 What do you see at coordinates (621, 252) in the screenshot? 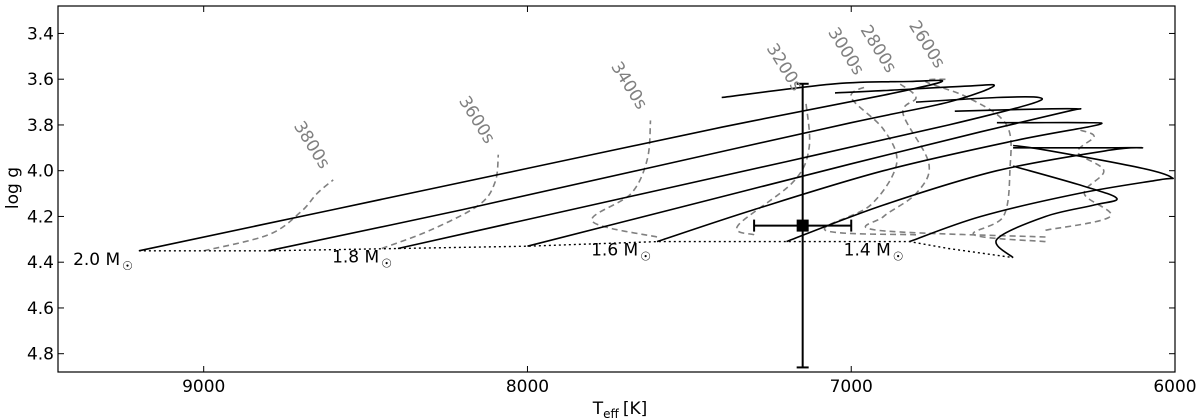
I see `track-label-1.6: 1.6 M ☉` at bounding box center [621, 252].